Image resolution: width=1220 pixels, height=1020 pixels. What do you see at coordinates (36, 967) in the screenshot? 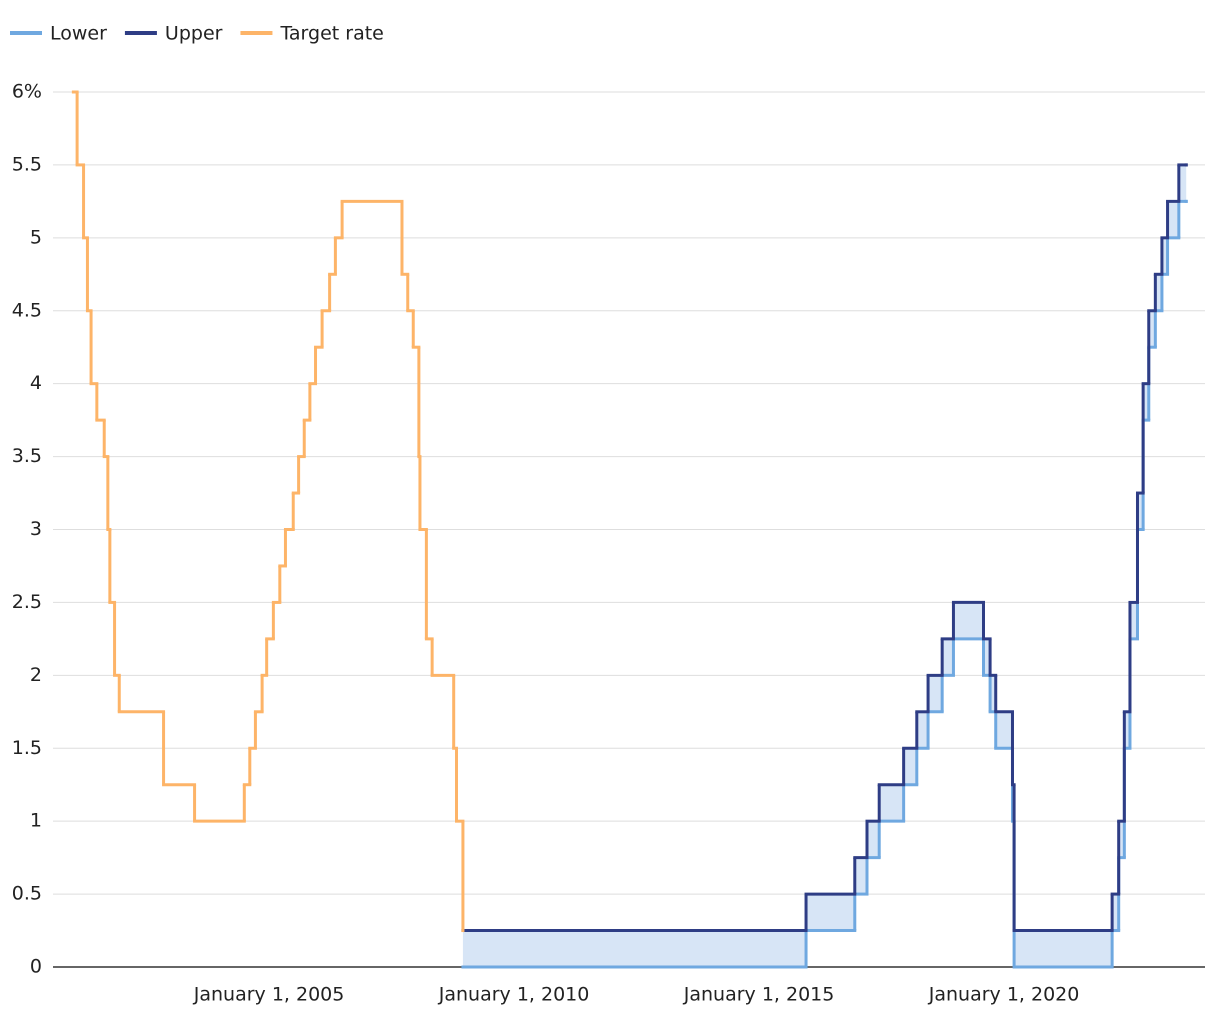
I see `y-tick-label: 0` at bounding box center [36, 967].